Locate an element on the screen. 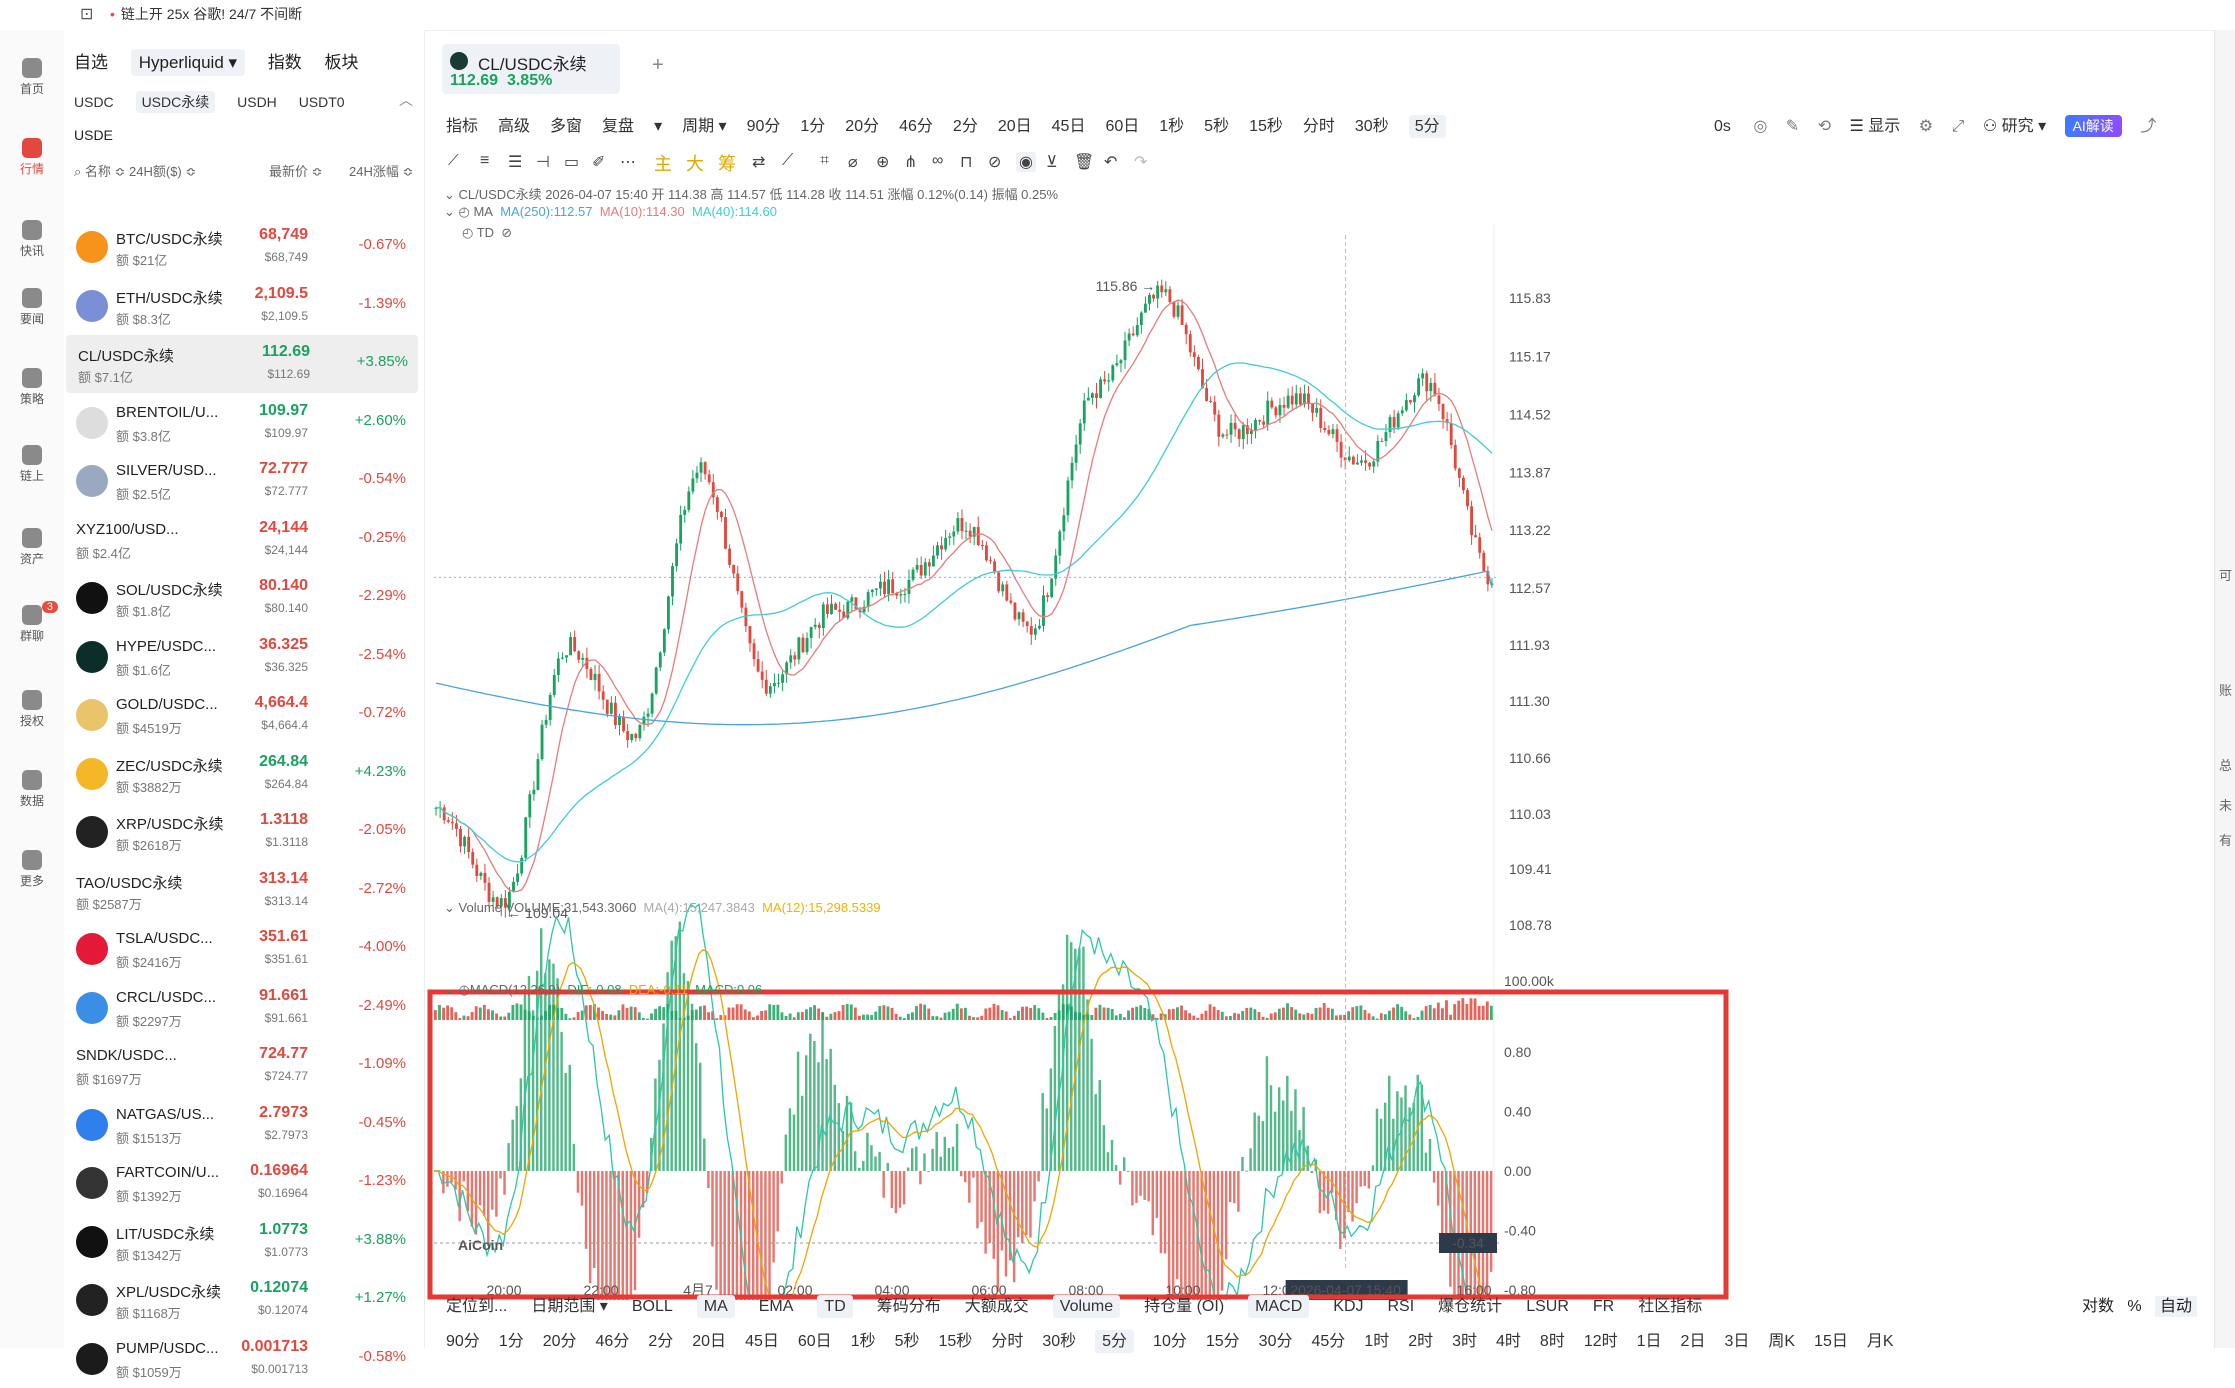 This screenshot has width=2235, height=1388. indicator-2: BOLL is located at coordinates (652, 1306).